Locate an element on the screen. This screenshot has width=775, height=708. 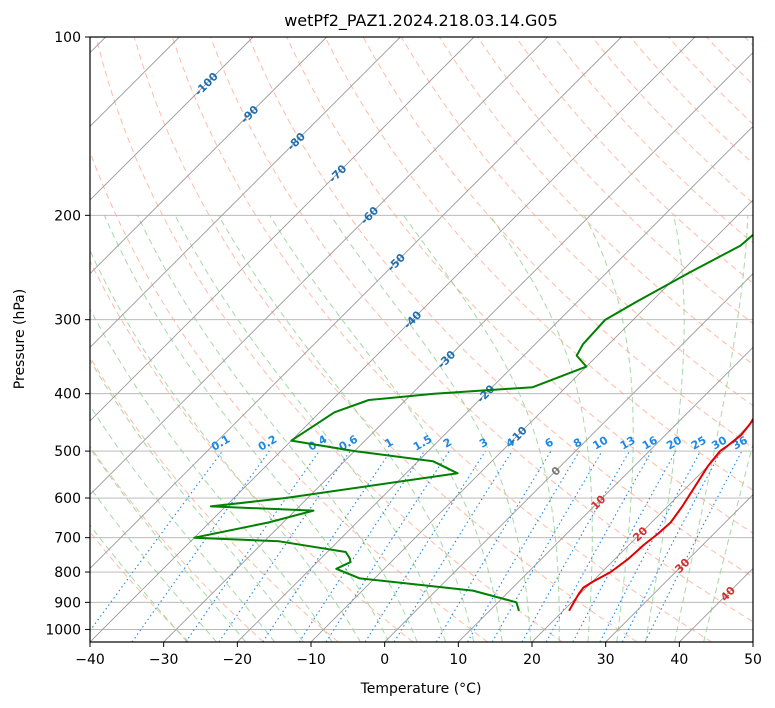
y-axis: 100 200 300 400 500 600 700 800 900 1000 is located at coordinates (67, 334).